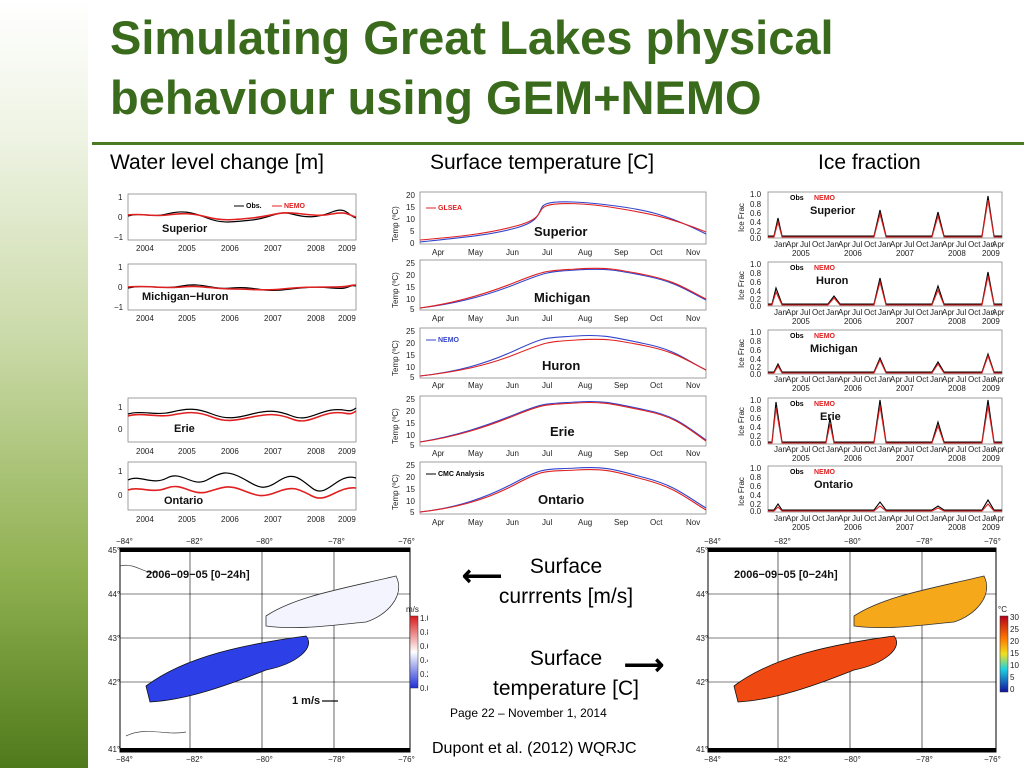  What do you see at coordinates (472, 37) in the screenshot?
I see `slide-title-line-1: Simulating Great Lakes physical` at bounding box center [472, 37].